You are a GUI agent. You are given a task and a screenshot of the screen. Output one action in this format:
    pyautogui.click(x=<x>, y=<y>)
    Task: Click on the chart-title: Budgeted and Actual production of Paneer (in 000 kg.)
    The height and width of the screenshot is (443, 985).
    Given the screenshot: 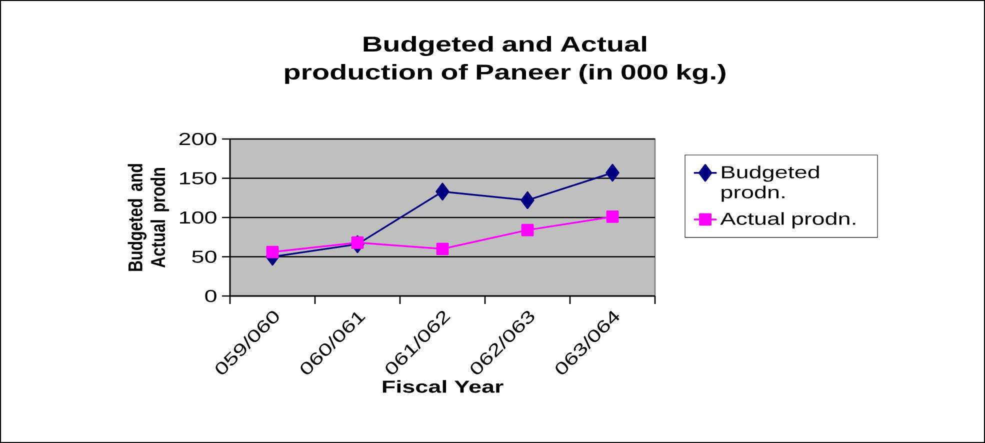 What is the action you would take?
    pyautogui.click(x=505, y=60)
    